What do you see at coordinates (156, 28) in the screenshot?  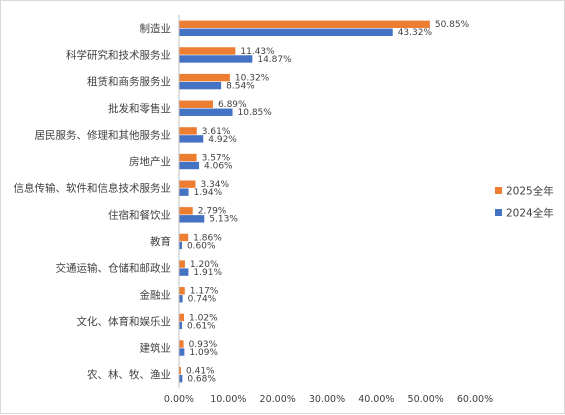 I see `category-label: 制造业` at bounding box center [156, 28].